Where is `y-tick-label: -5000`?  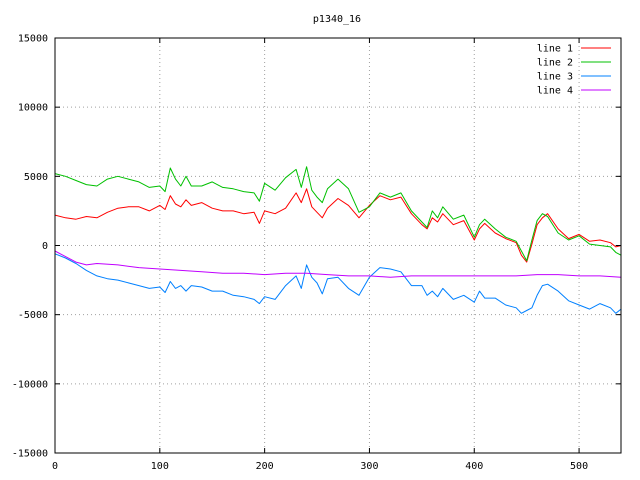 y-tick-label: -5000 is located at coordinates (33, 315).